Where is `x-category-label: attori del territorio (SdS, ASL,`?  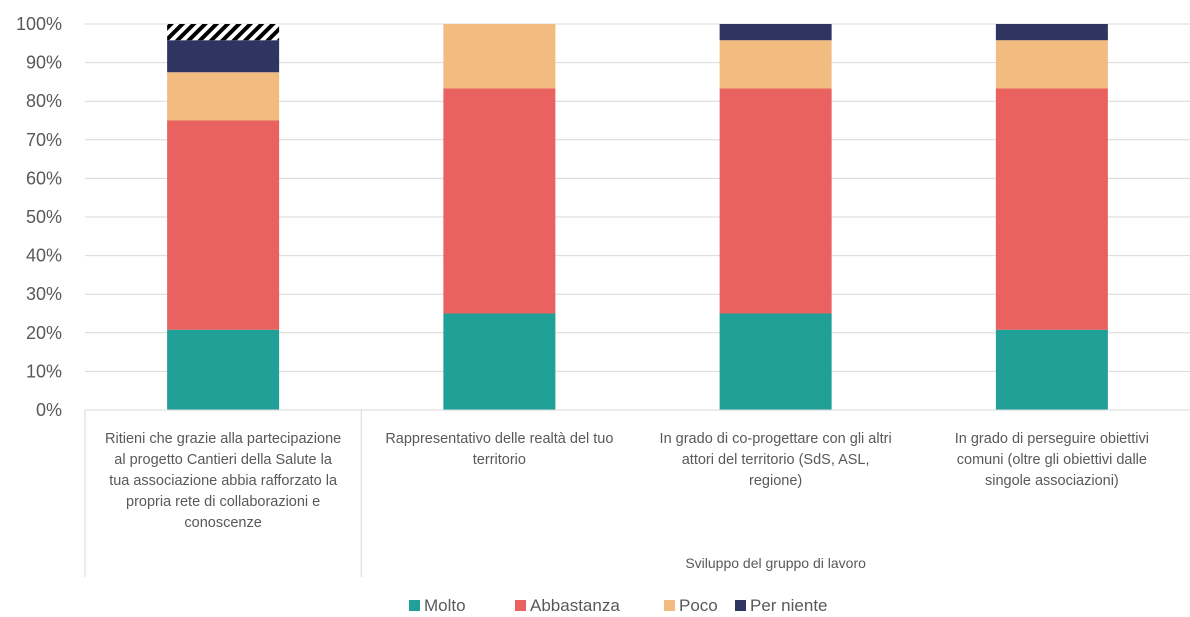
x-category-label: attori del territorio (SdS, ASL, is located at coordinates (776, 460).